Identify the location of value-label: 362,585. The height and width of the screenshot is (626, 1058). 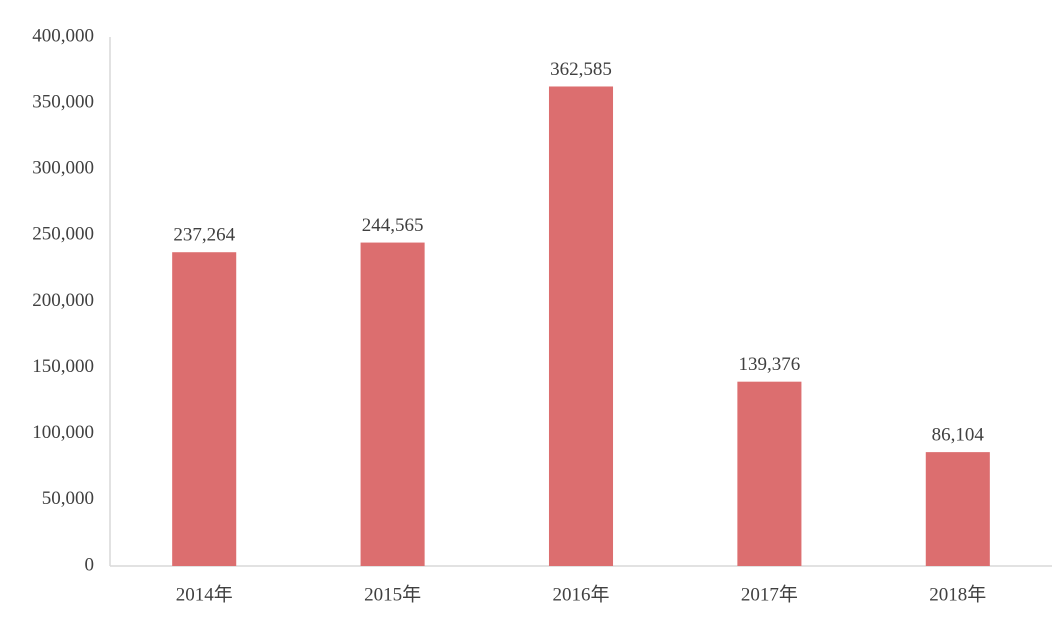
(581, 69).